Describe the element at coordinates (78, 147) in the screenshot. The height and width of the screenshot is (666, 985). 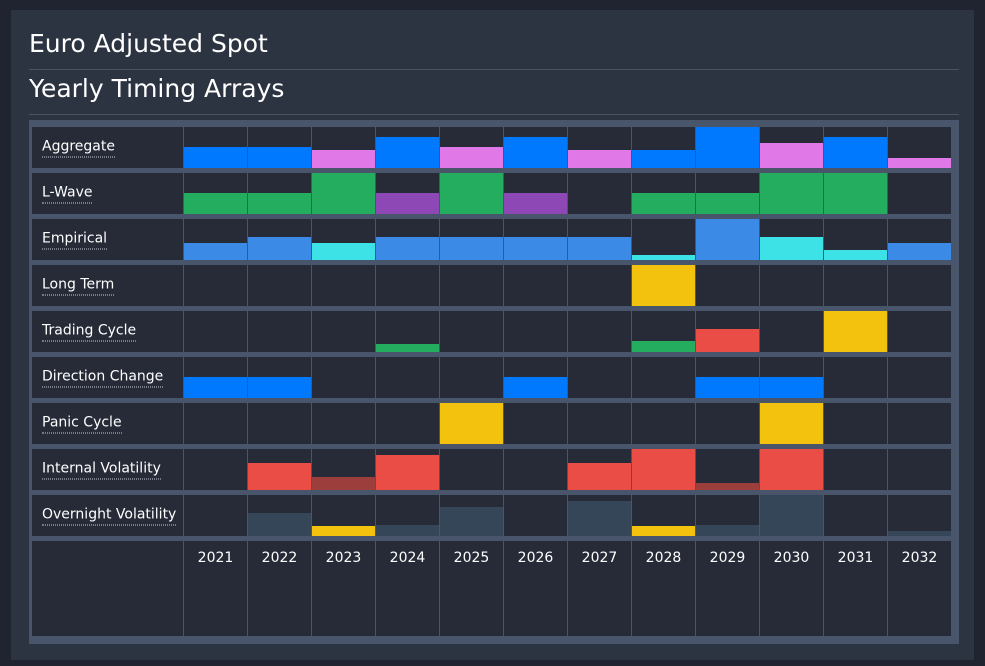
I see `row-label: Aggregate` at that location.